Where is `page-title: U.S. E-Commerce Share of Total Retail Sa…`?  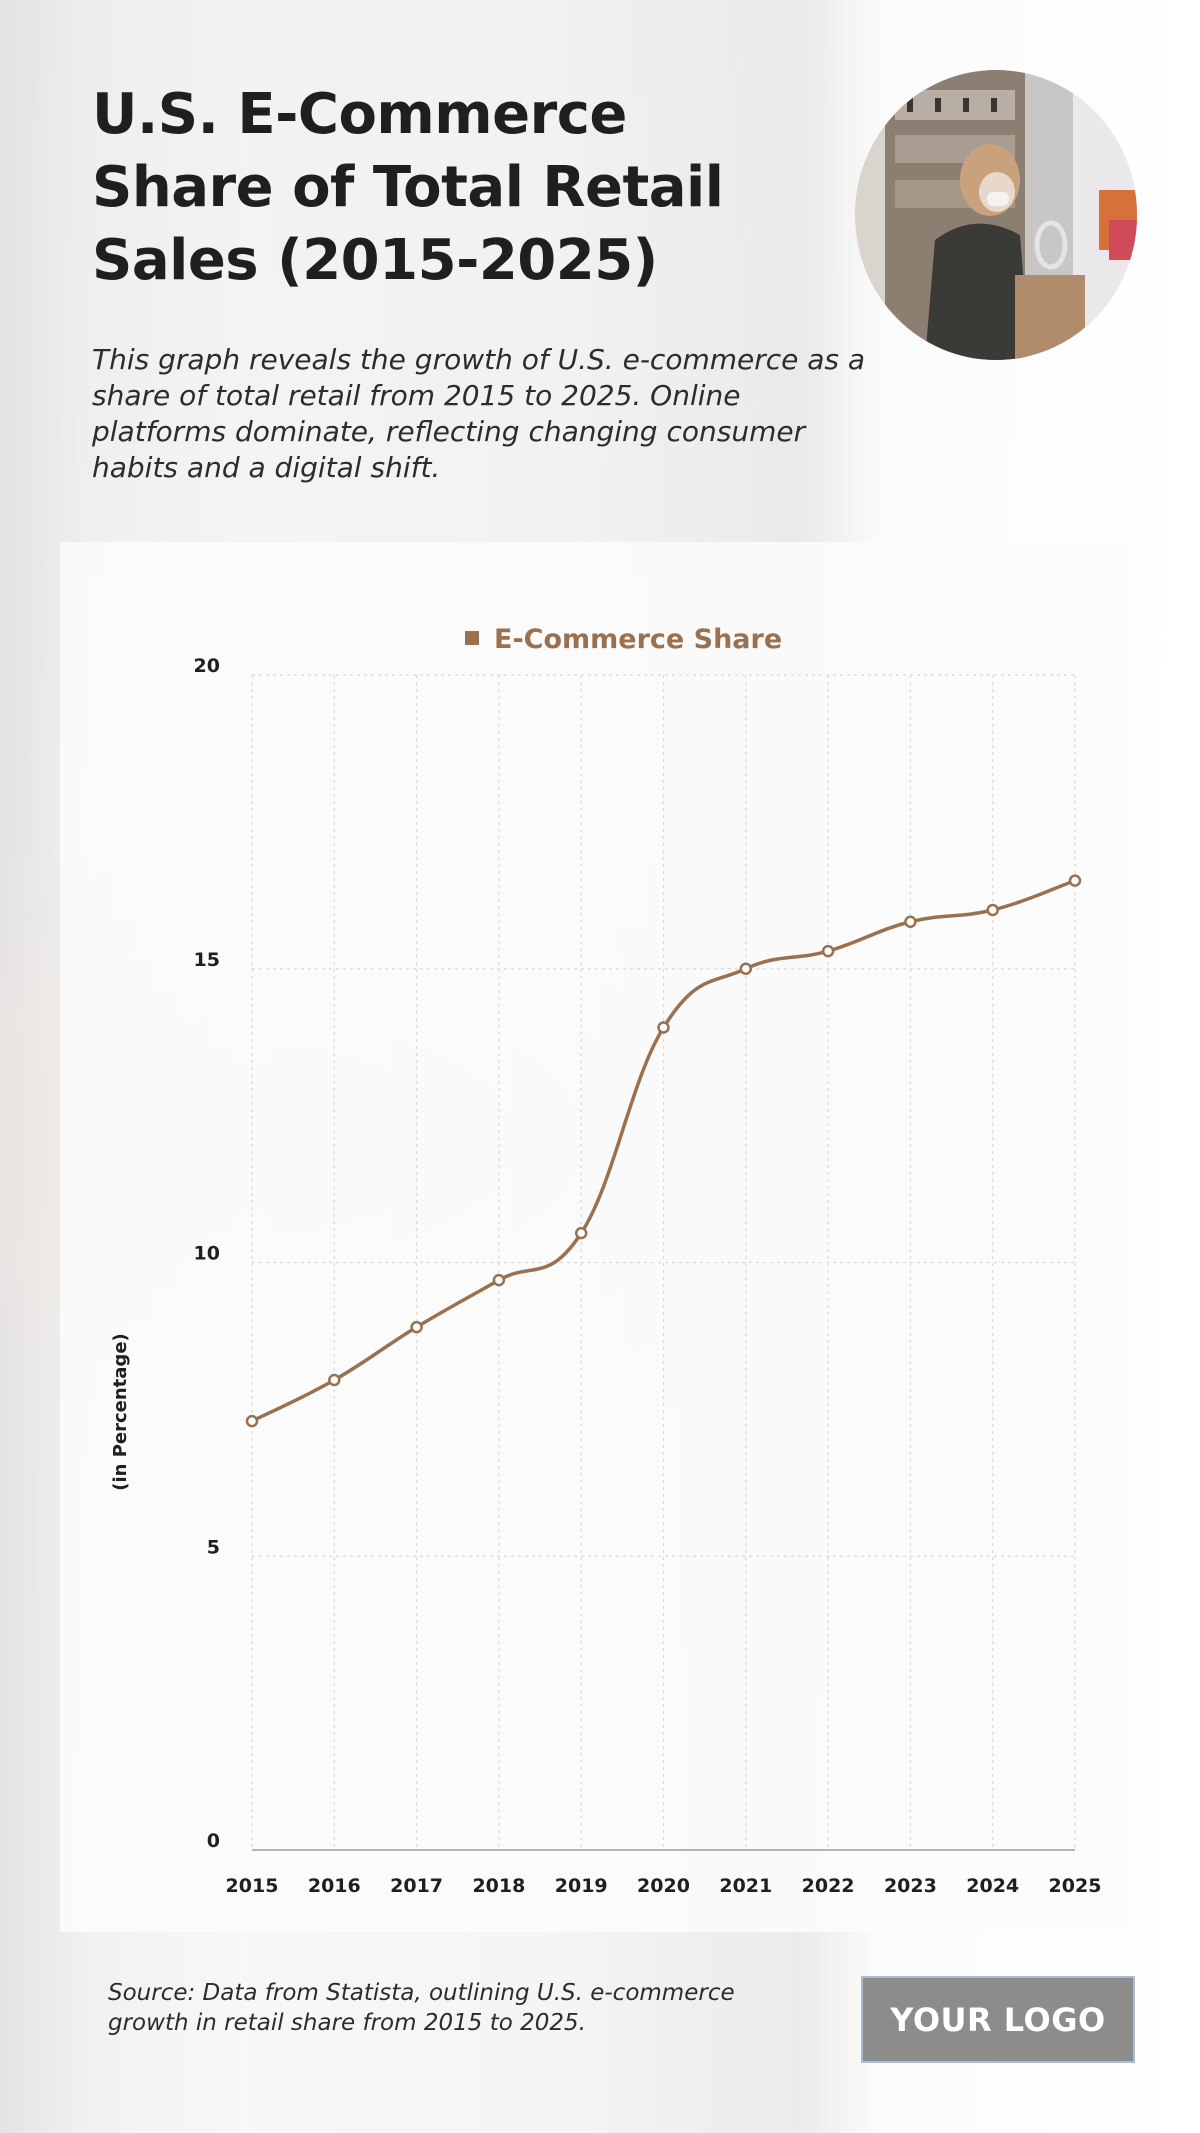
page-title: U.S. E-Commerce Share of Total Retail Sa… is located at coordinates (408, 187).